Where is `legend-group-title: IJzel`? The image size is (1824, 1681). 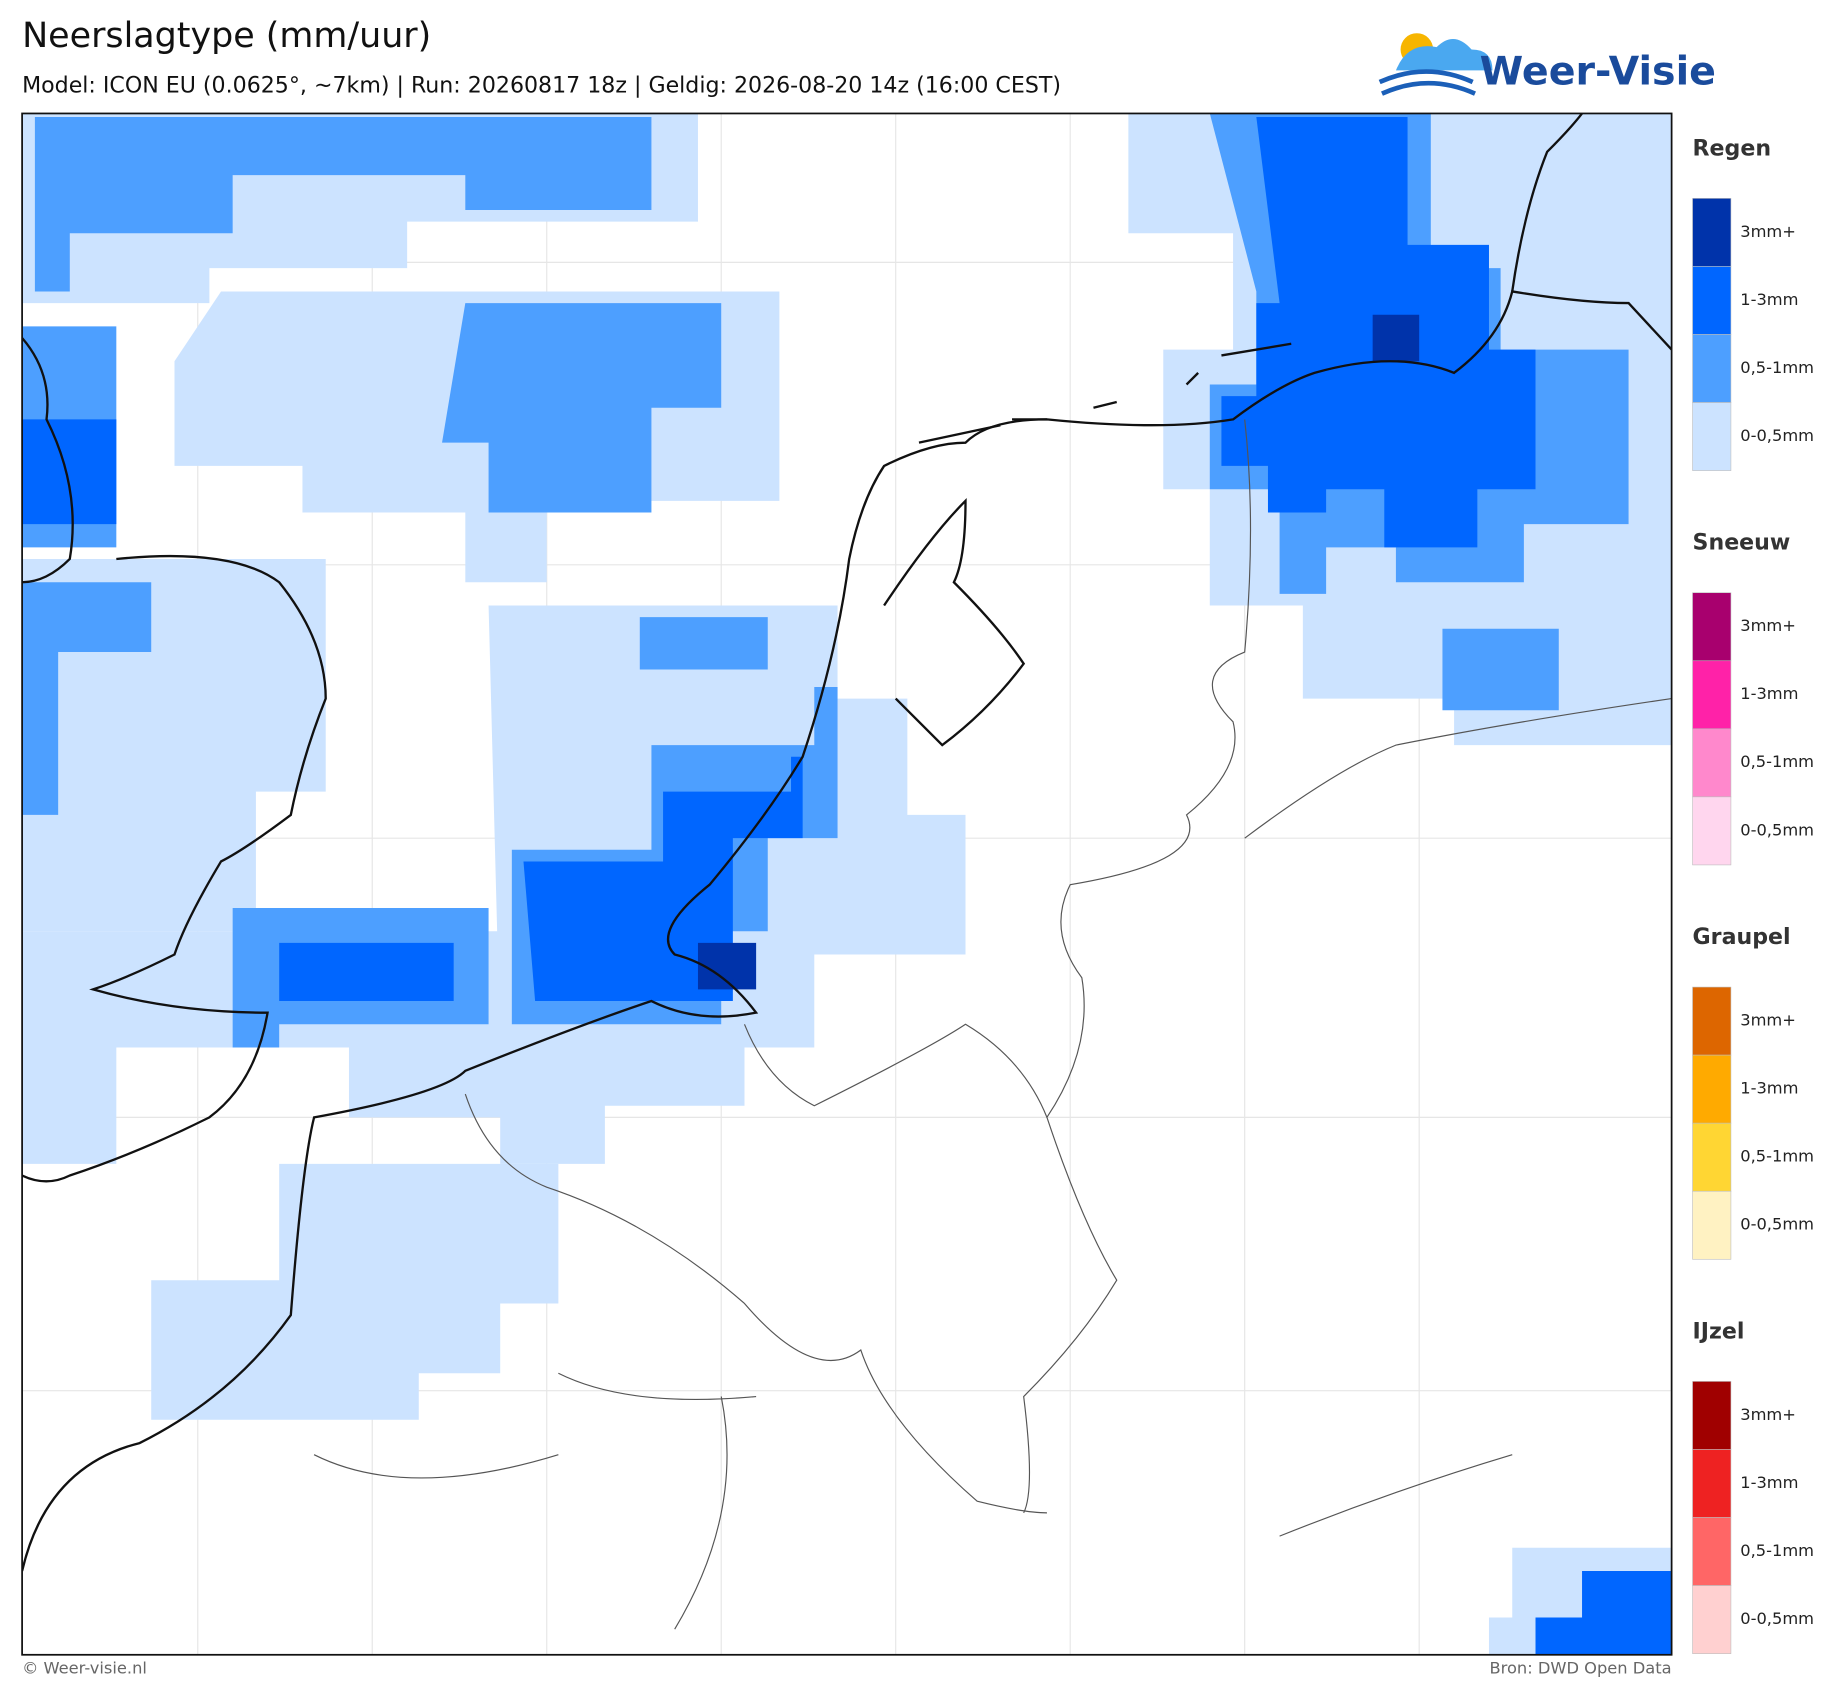
legend-group-title: IJzel is located at coordinates (1719, 1331).